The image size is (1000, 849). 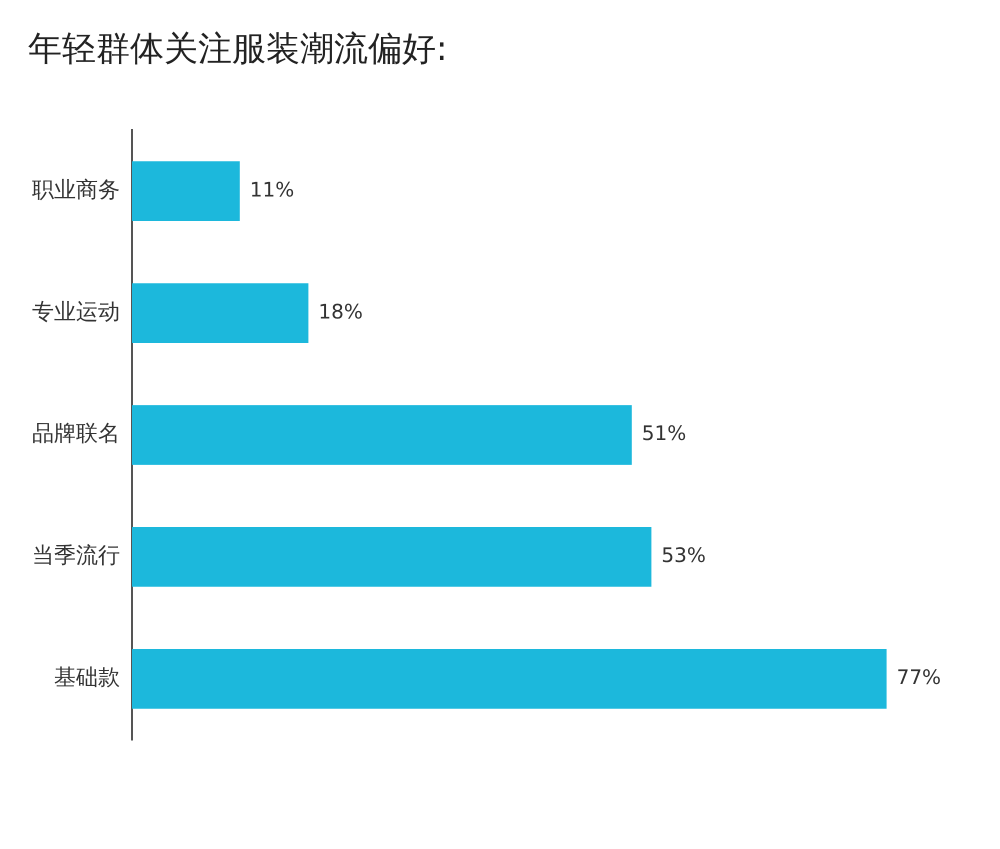 I want to click on y-tick-label: 专业运动, so click(x=76, y=312).